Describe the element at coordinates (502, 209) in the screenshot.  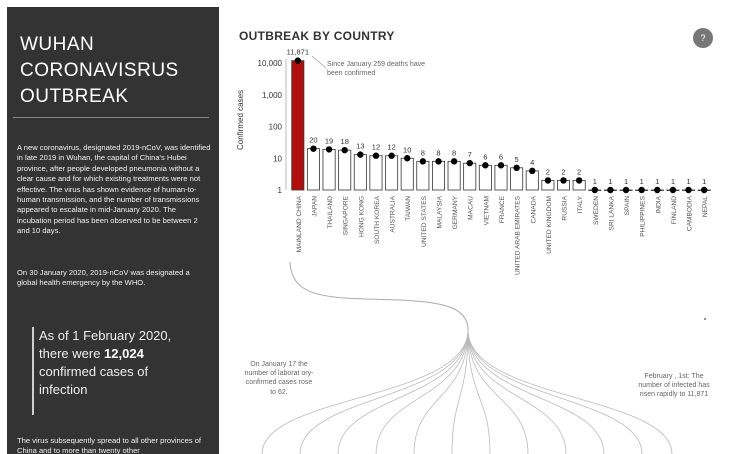
I see `category-label: FRANCE` at that location.